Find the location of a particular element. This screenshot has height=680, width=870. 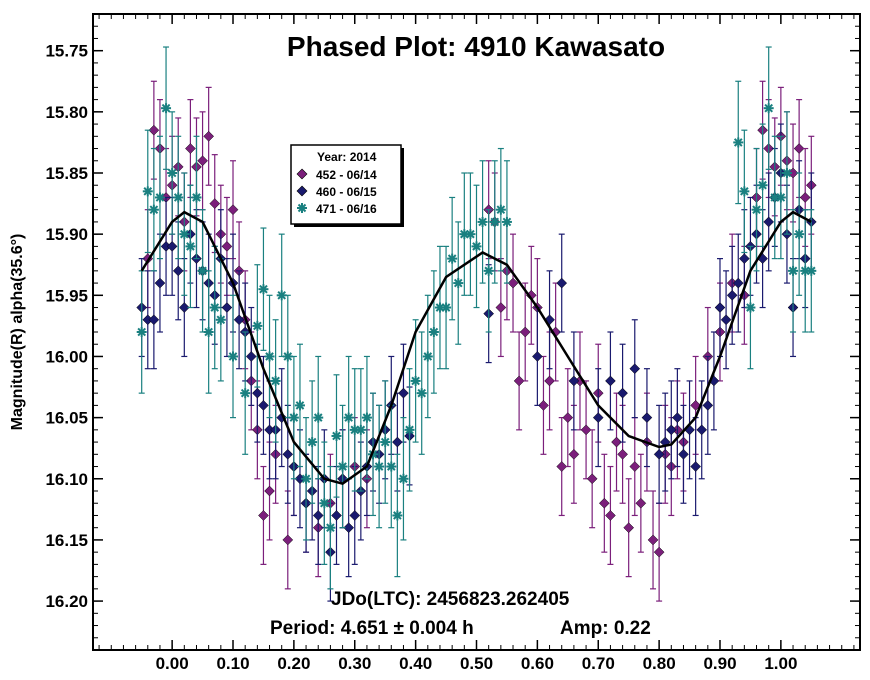

x-tick-label: 0.30 is located at coordinates (354, 663).